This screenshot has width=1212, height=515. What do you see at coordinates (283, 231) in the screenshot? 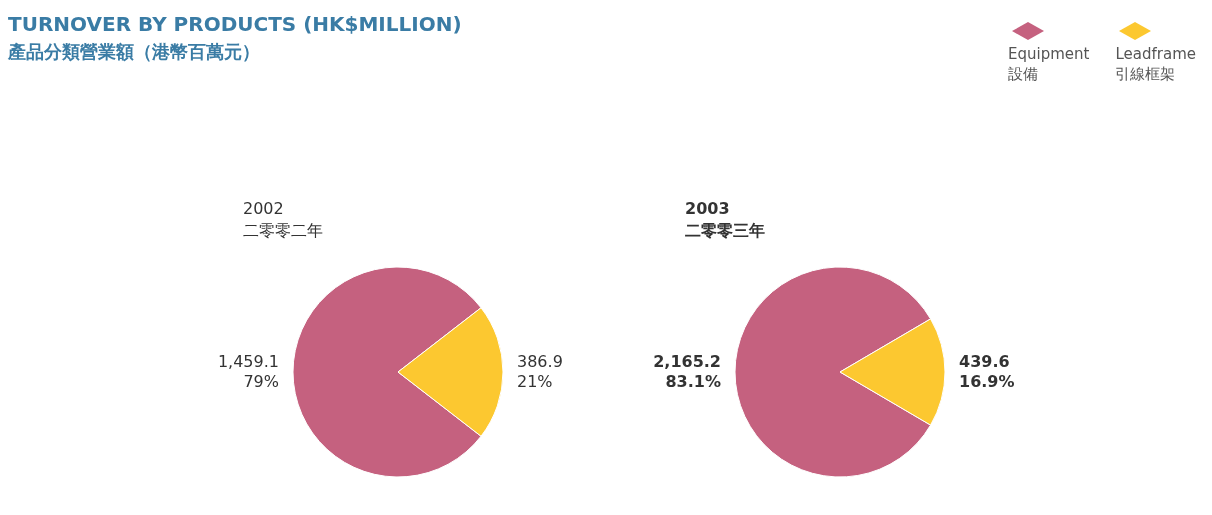
I see `text: 二零零二年` at bounding box center [283, 231].